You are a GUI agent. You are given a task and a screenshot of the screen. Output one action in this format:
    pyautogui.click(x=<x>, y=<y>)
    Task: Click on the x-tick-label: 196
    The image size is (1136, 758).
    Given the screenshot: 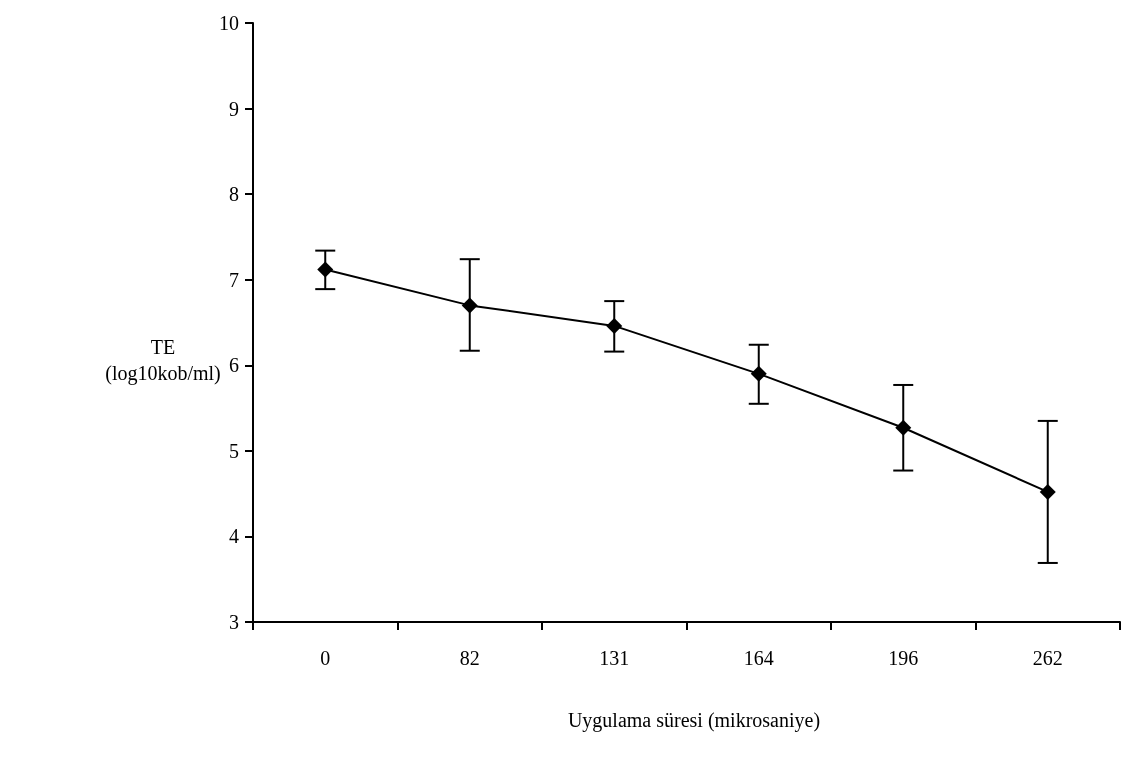 What is the action you would take?
    pyautogui.click(x=903, y=658)
    